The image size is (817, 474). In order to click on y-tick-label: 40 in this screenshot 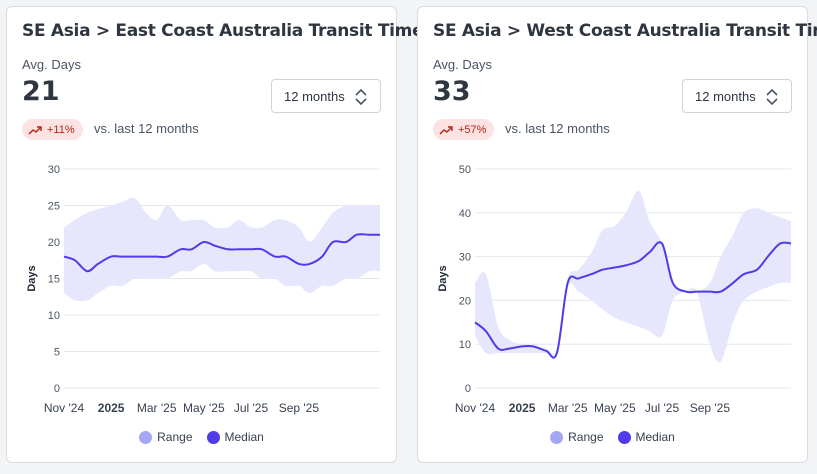, I will do `click(465, 214)`.